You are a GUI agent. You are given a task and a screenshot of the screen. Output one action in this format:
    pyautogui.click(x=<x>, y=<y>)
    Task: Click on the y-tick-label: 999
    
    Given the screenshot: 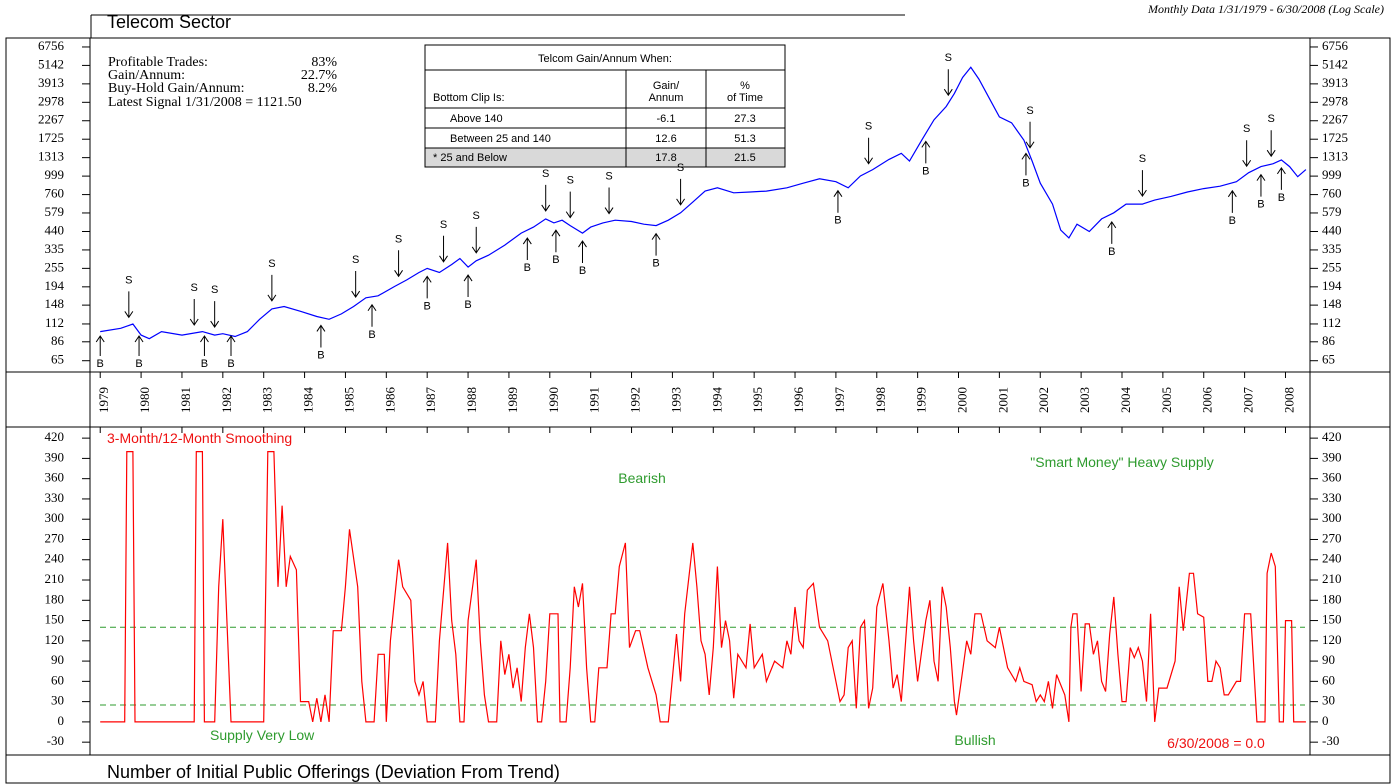 What is the action you would take?
    pyautogui.click(x=1332, y=174)
    